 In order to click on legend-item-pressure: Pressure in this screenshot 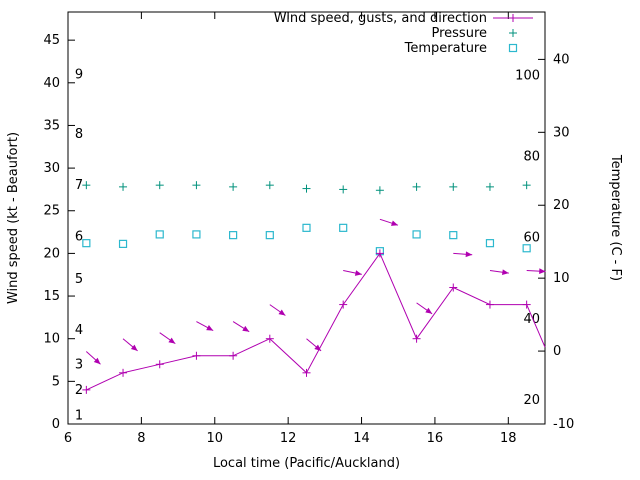, I will do `click(474, 33)`.